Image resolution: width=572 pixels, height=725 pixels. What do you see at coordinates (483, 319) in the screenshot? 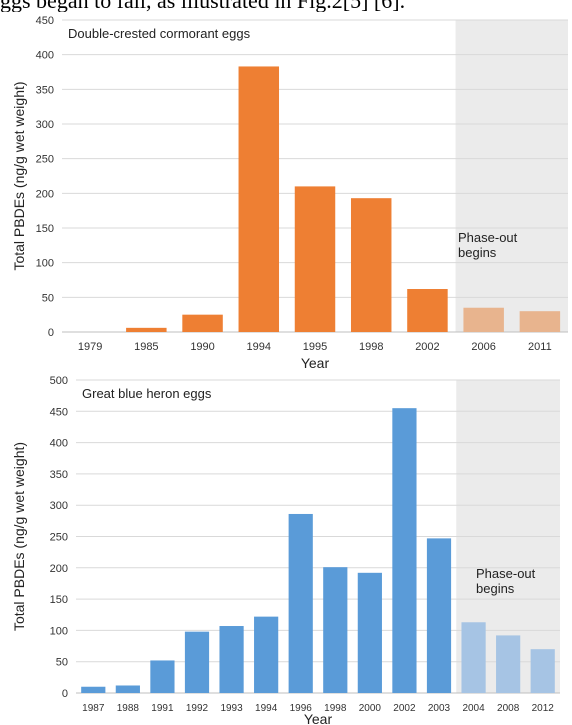
I see `bar-2006` at bounding box center [483, 319].